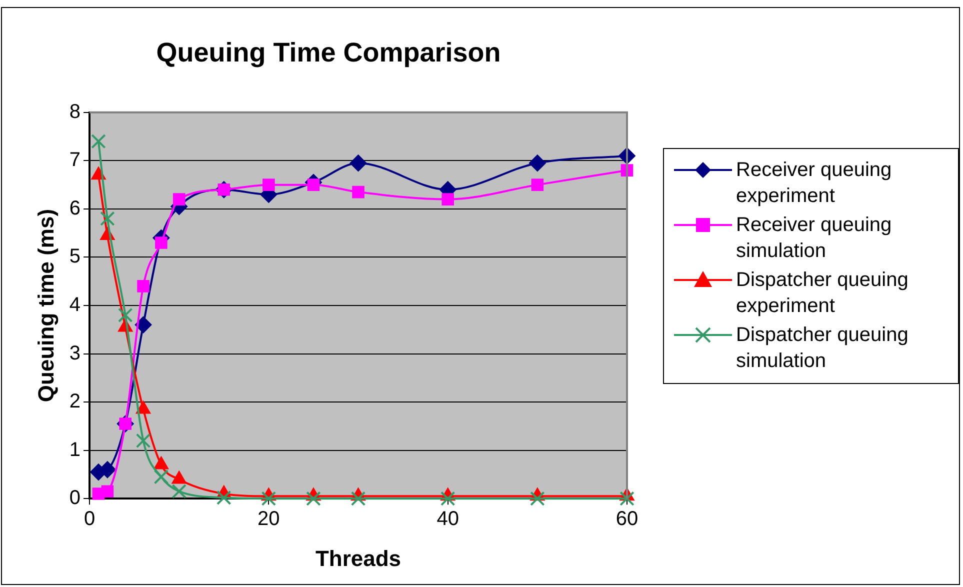 The image size is (963, 587). Describe the element at coordinates (269, 519) in the screenshot. I see `x-tick-label: 20` at that location.